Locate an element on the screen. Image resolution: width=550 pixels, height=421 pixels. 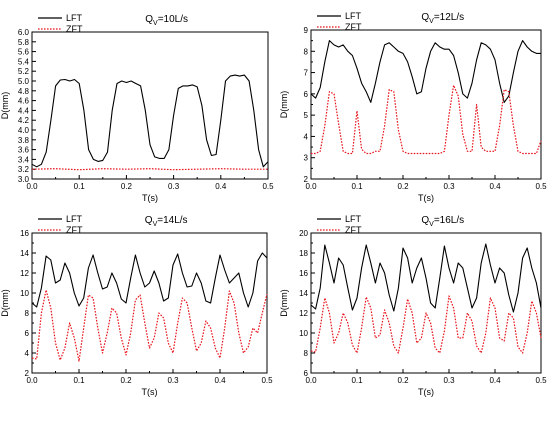
flow-rate-annotation: QV=12L/s is located at coordinates (442, 18).